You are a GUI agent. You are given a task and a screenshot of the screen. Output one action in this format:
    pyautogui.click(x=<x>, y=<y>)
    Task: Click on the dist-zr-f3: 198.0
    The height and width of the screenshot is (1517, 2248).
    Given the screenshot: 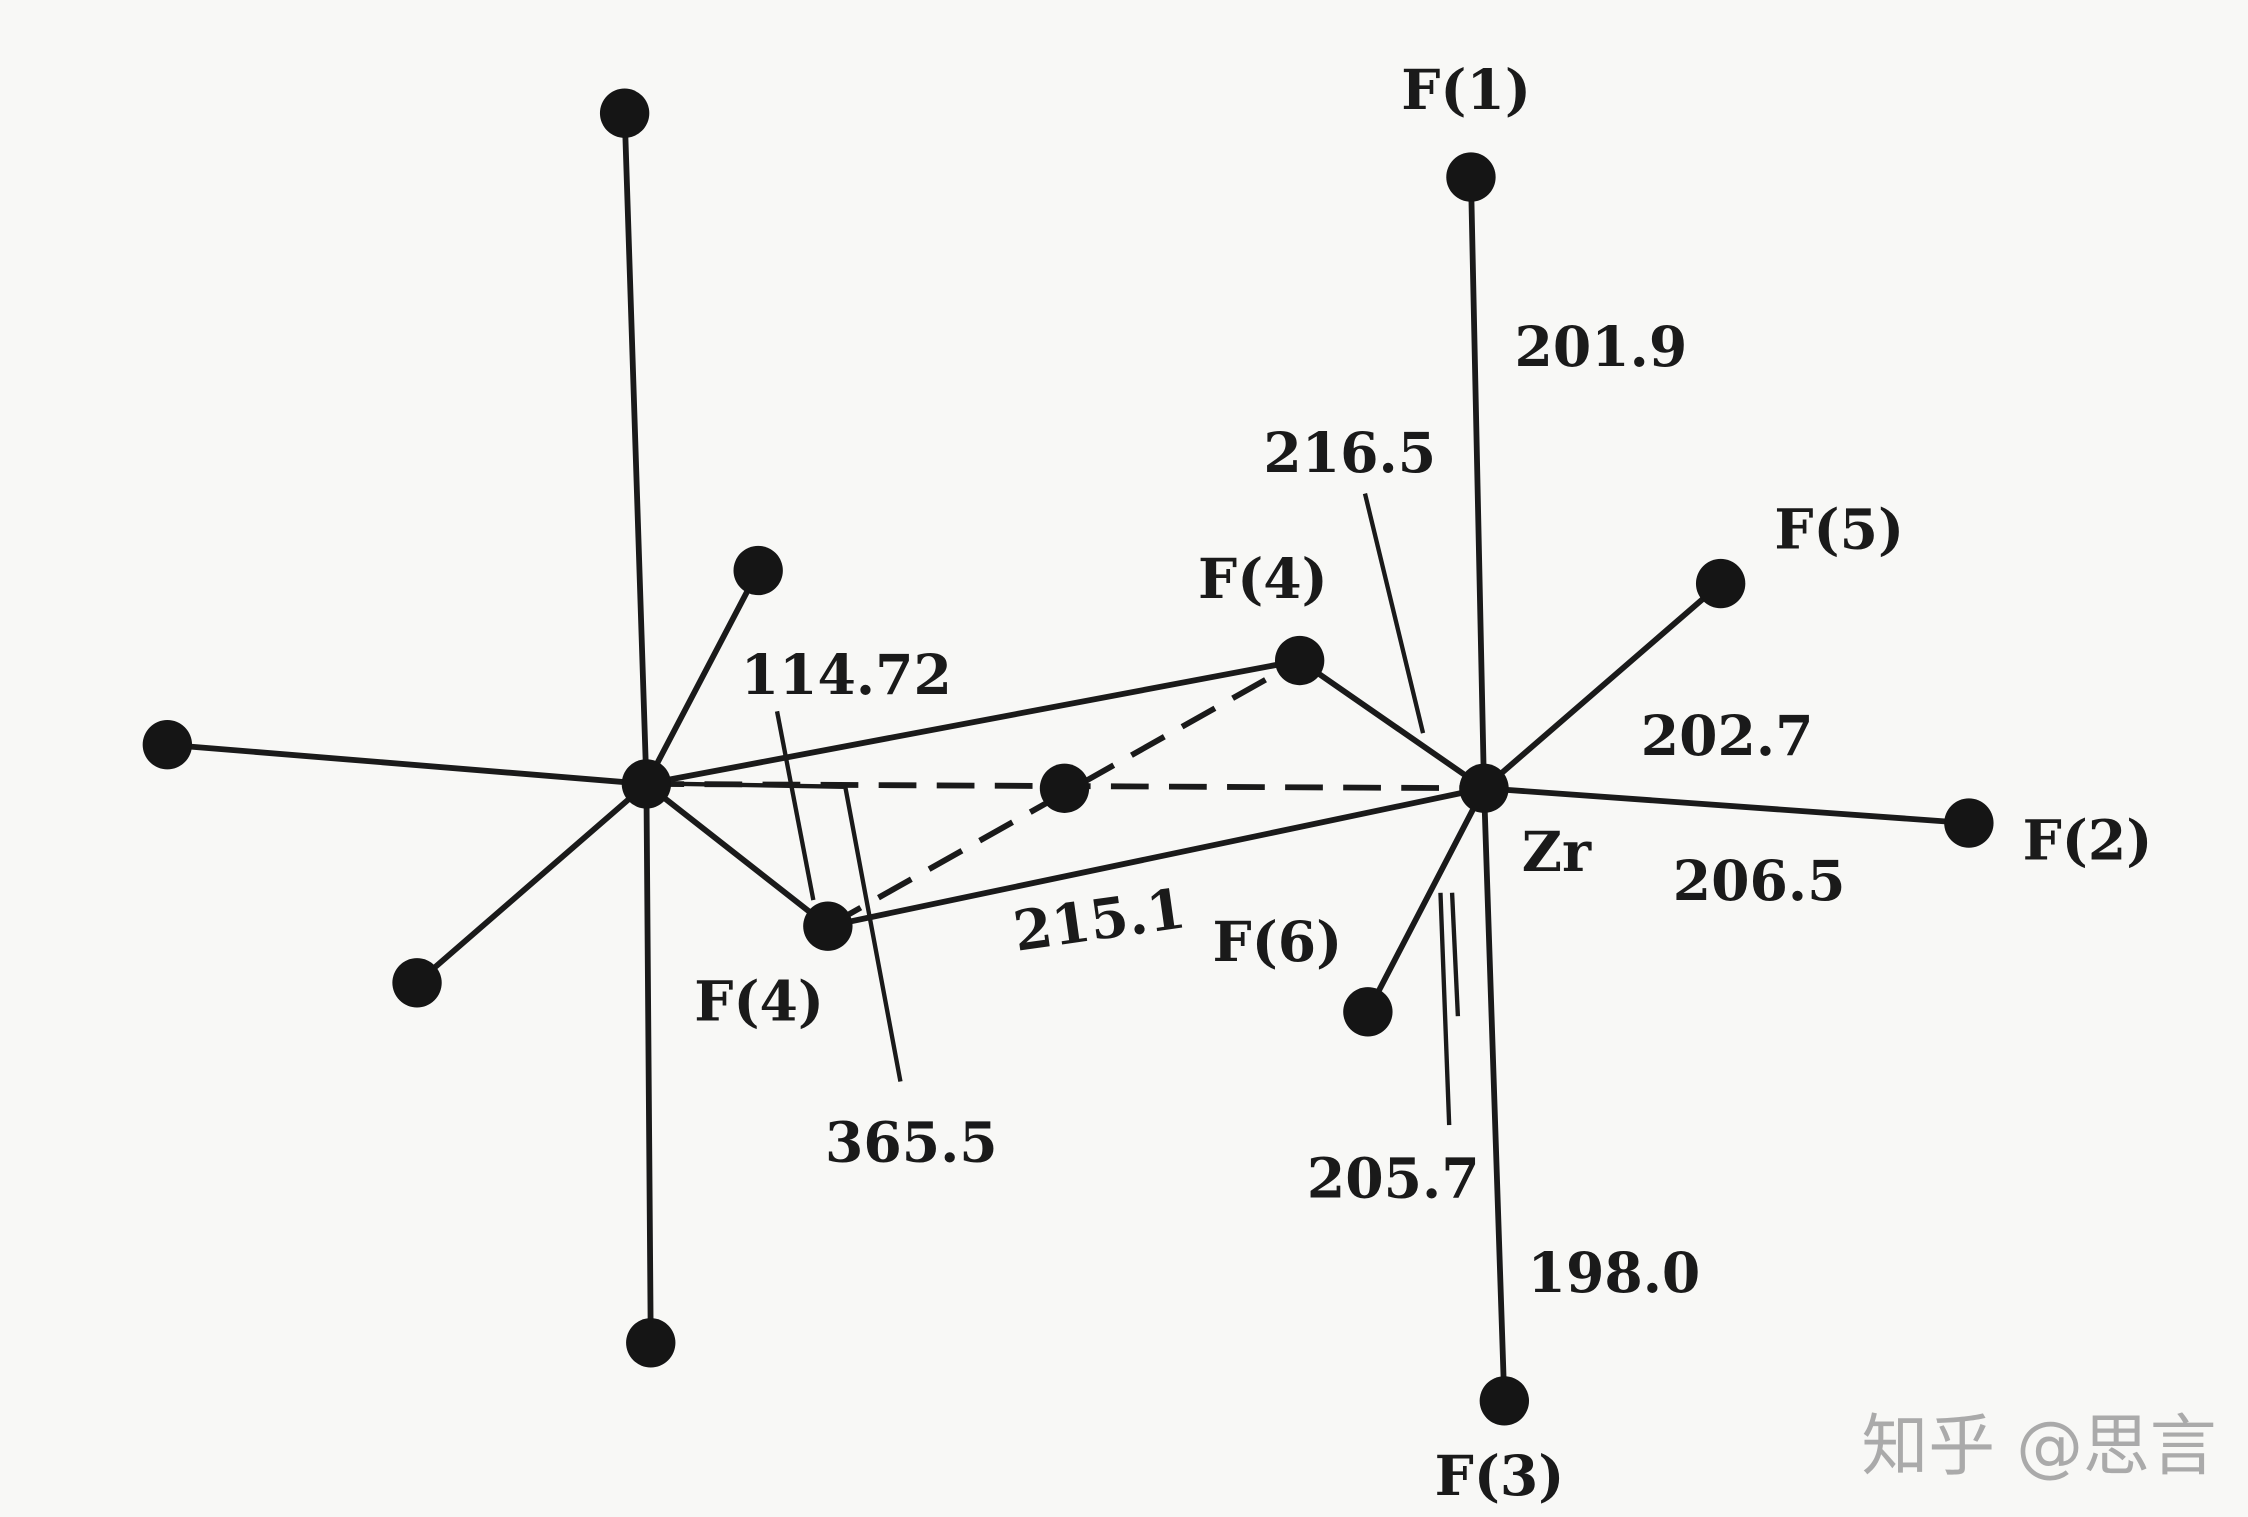 What is the action you would take?
    pyautogui.click(x=1614, y=1273)
    